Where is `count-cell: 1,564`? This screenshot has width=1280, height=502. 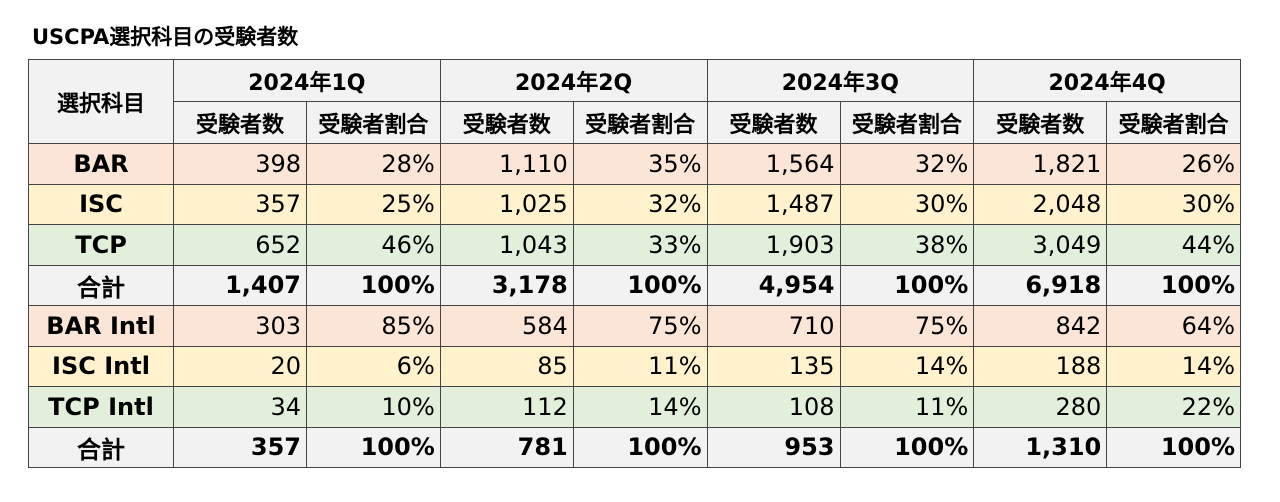
count-cell: 1,564 is located at coordinates (773, 164).